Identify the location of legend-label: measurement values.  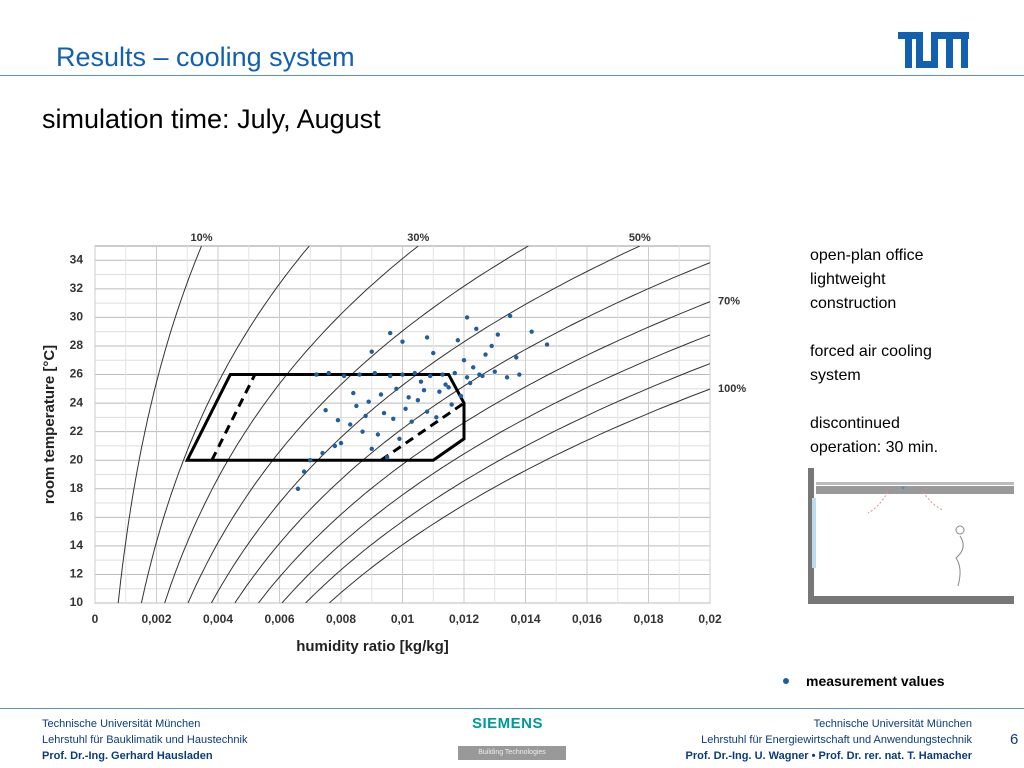
(875, 681).